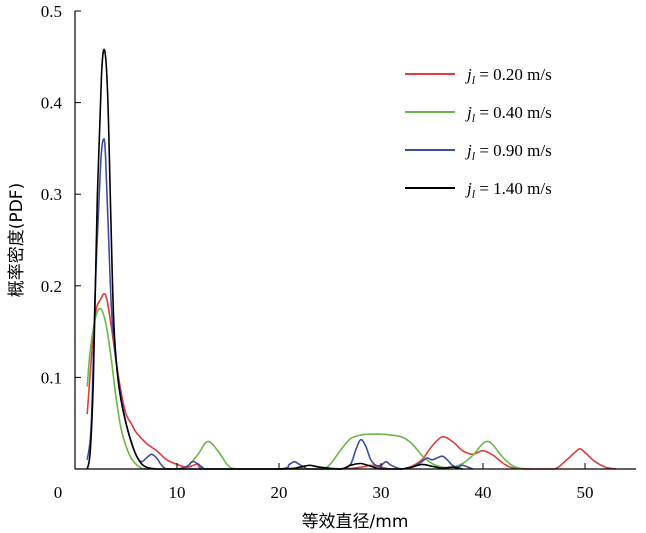 Image resolution: width=646 pixels, height=533 pixels. What do you see at coordinates (17, 240) in the screenshot?
I see `y-axis-title: 概率密度(PDF)` at bounding box center [17, 240].